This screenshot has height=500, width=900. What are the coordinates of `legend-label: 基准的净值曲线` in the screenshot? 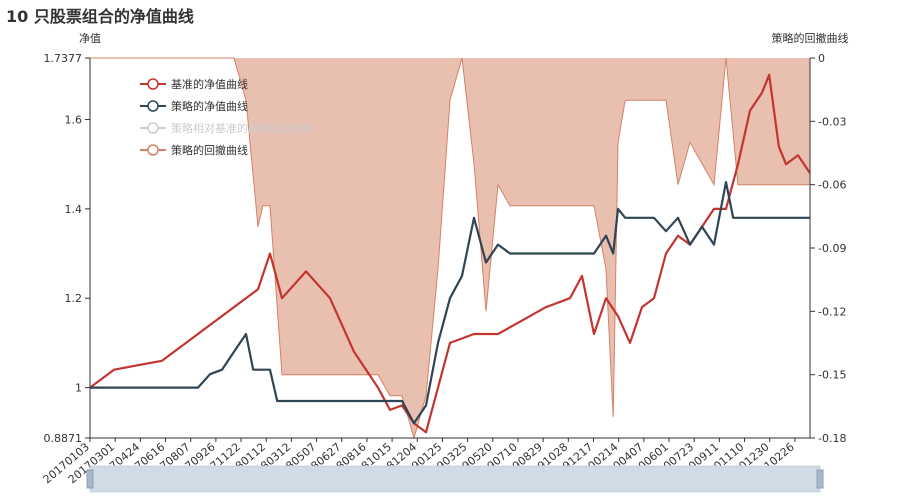 It's located at (209, 84).